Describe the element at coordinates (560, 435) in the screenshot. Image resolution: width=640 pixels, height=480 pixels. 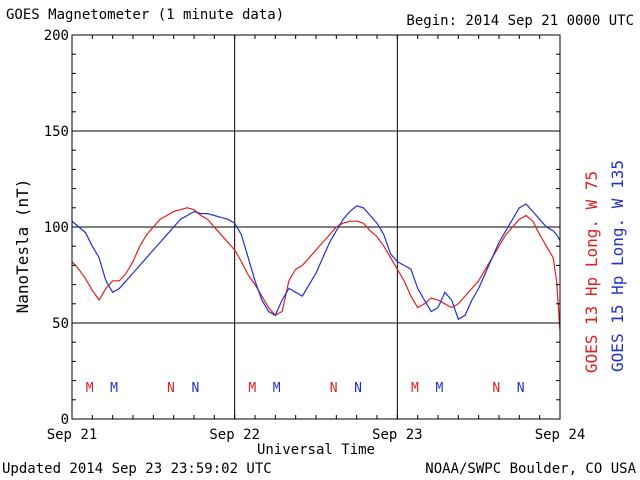
I see `x-tick-label: Sep 24` at that location.